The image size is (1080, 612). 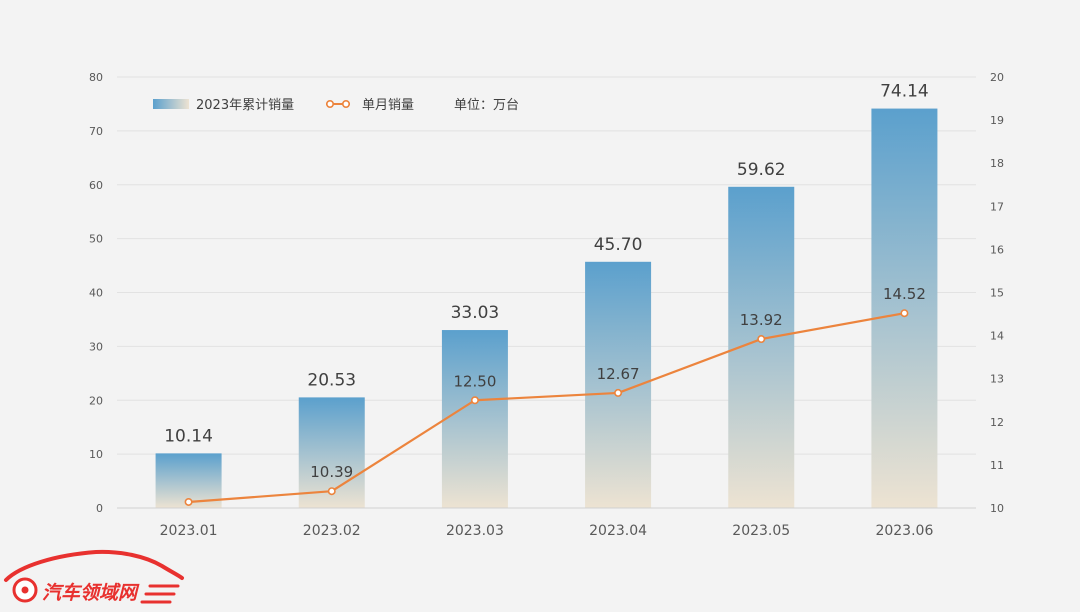 I want to click on car-outline-icon, so click(x=94, y=565).